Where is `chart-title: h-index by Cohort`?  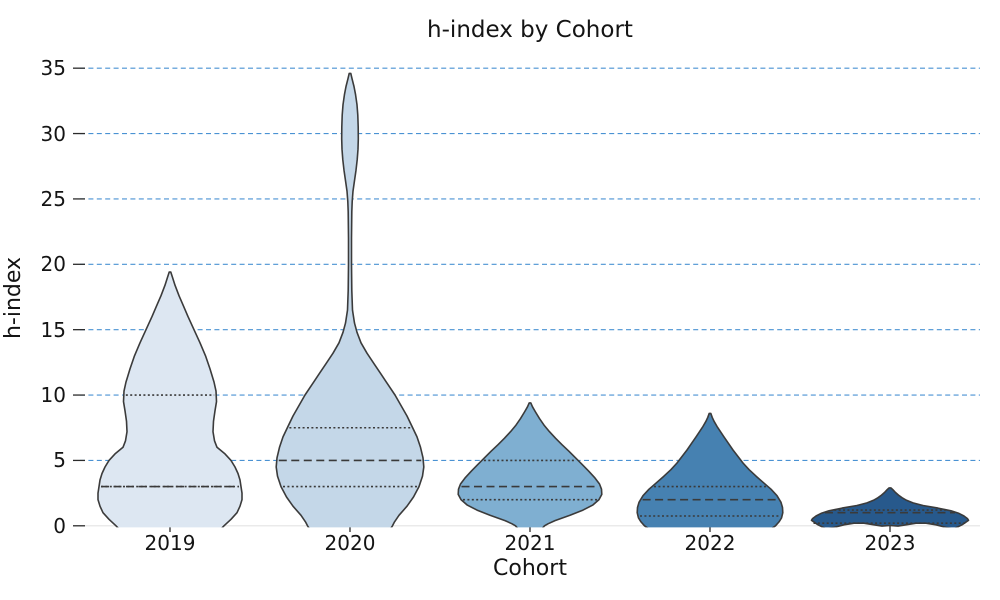 chart-title: h-index by Cohort is located at coordinates (530, 30).